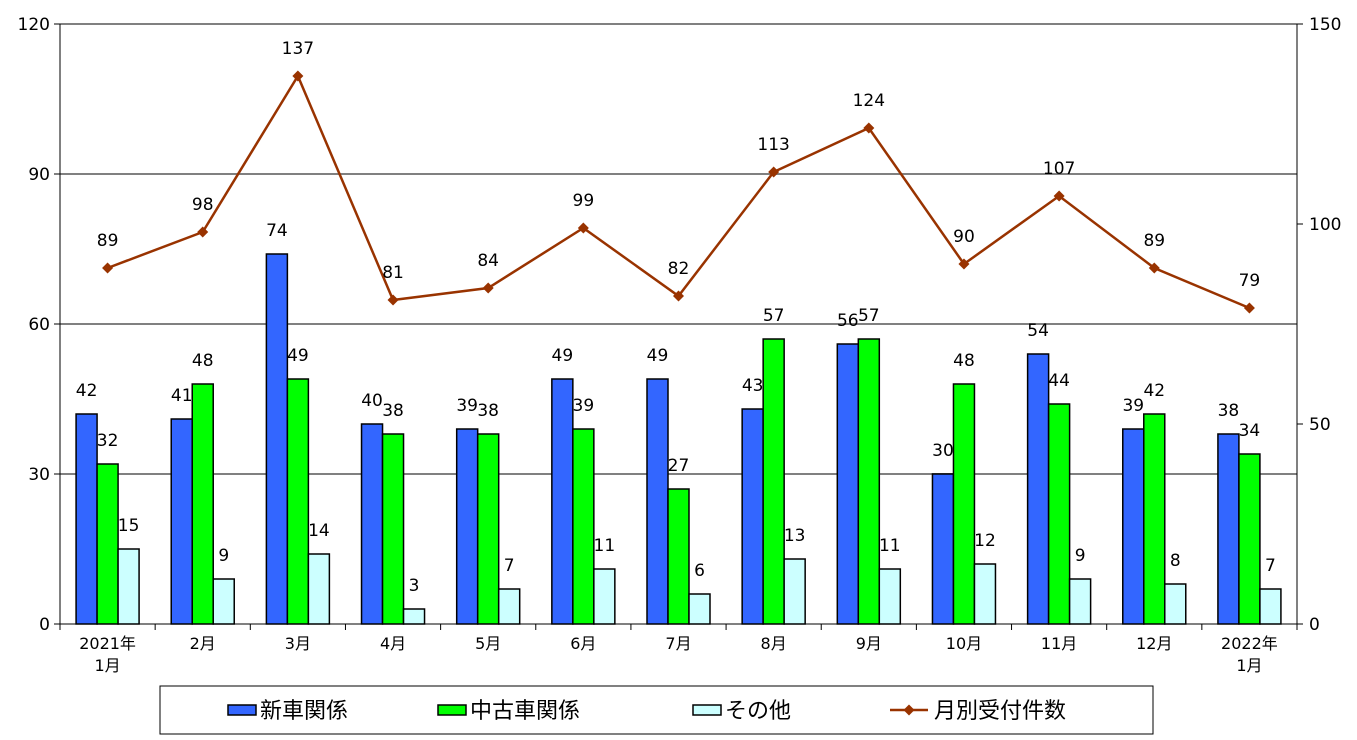 The image size is (1357, 740). Describe the element at coordinates (298, 643) in the screenshot. I see `x-axis-tick-label: 3月` at that location.